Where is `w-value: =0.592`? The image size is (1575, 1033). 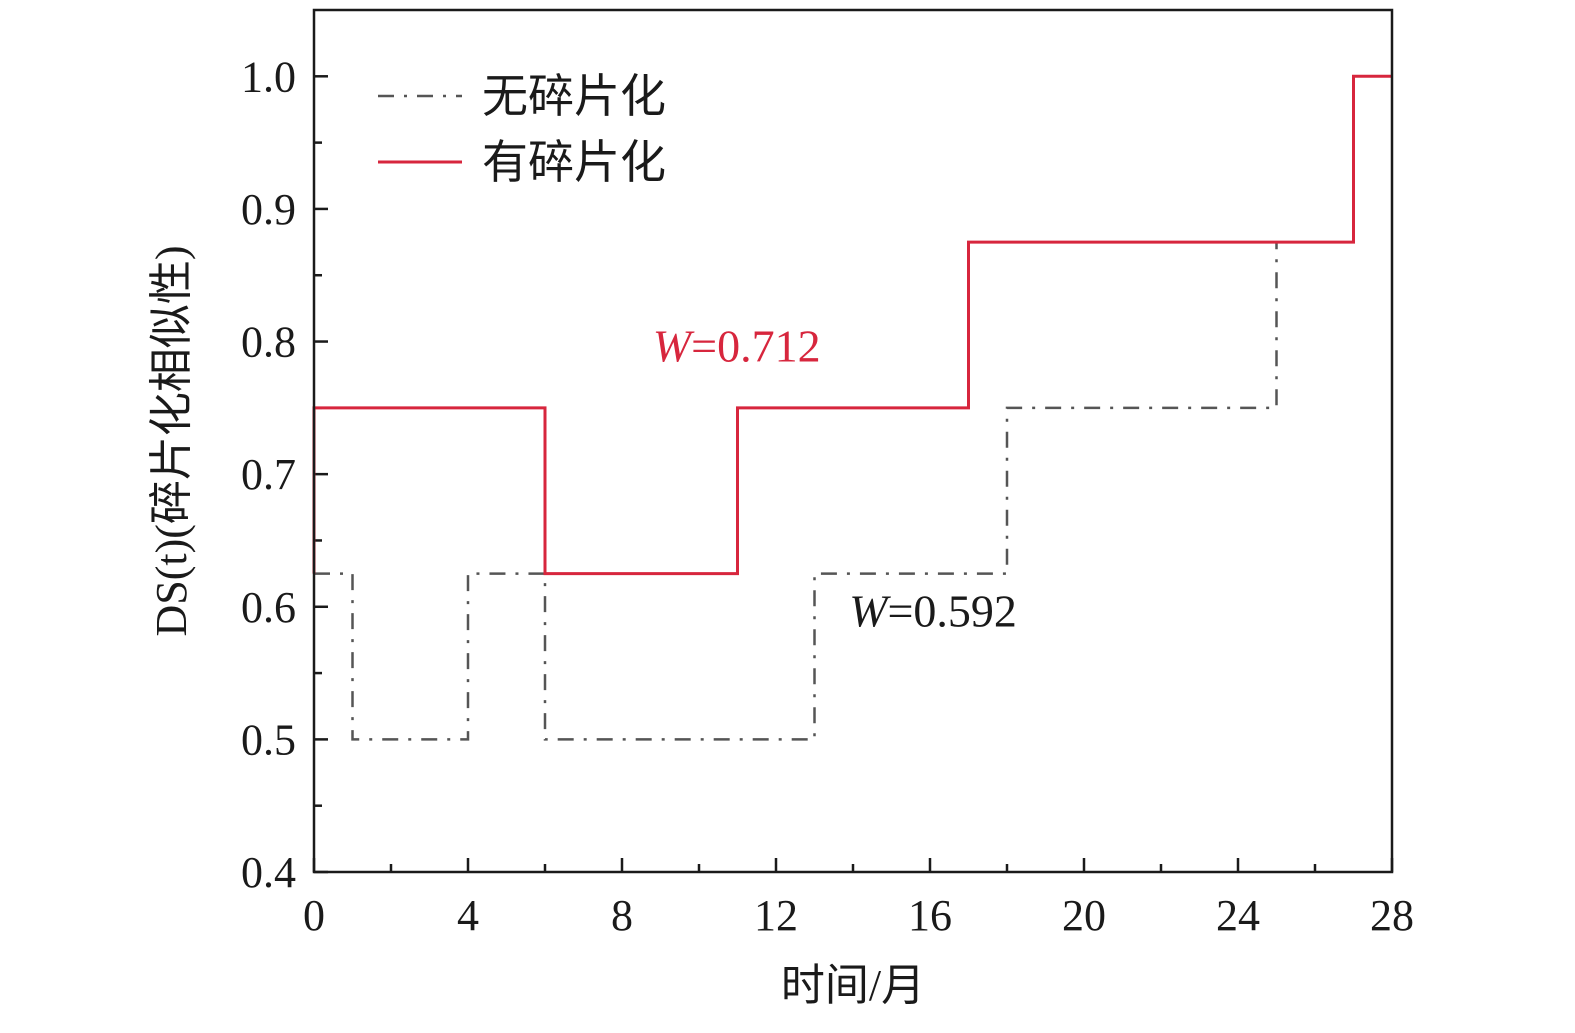 w-value: =0.592 is located at coordinates (951, 611).